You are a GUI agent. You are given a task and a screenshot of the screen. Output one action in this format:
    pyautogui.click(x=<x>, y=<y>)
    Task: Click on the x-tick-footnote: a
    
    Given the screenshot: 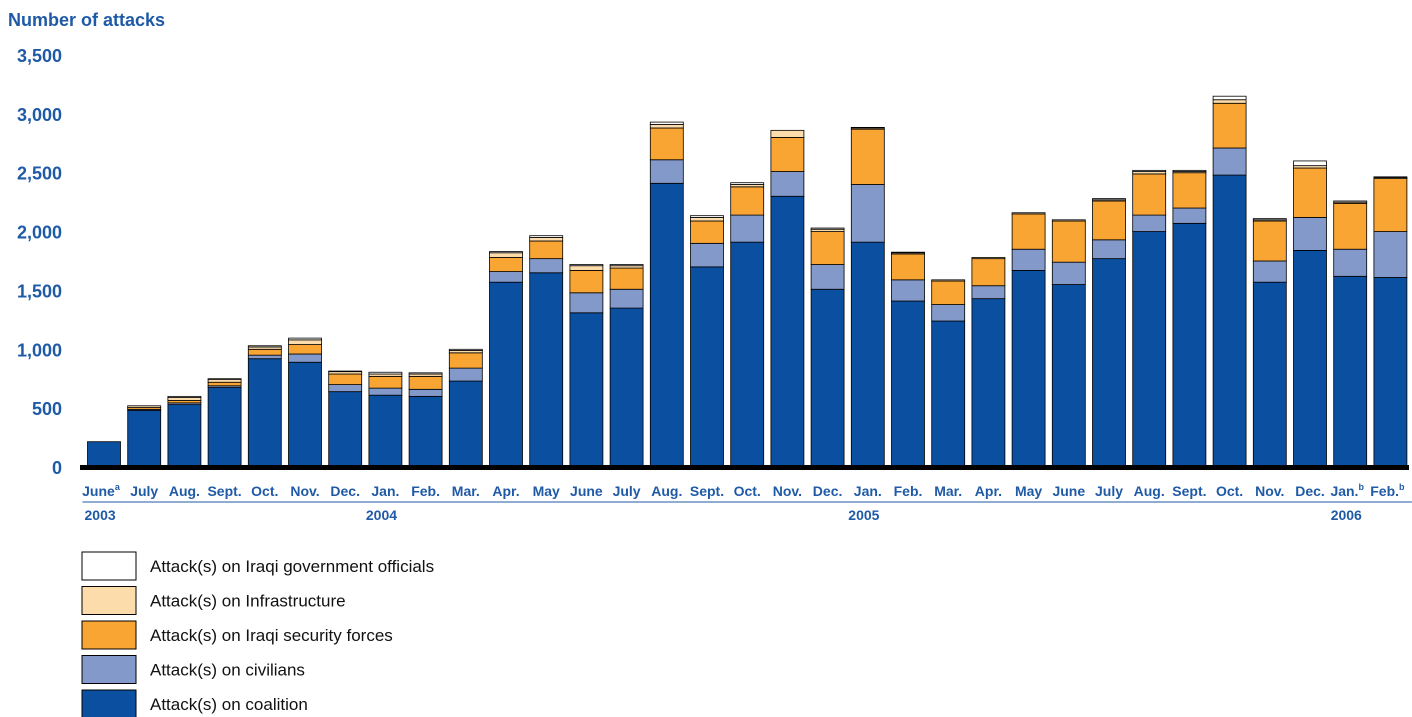 What is the action you would take?
    pyautogui.click(x=118, y=487)
    